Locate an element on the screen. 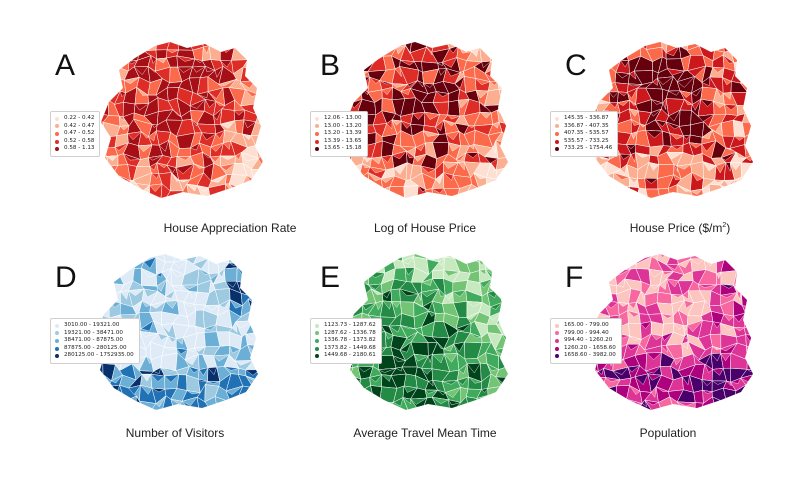  legend-entry: 407.35 - 535.57 is located at coordinates (583, 134).